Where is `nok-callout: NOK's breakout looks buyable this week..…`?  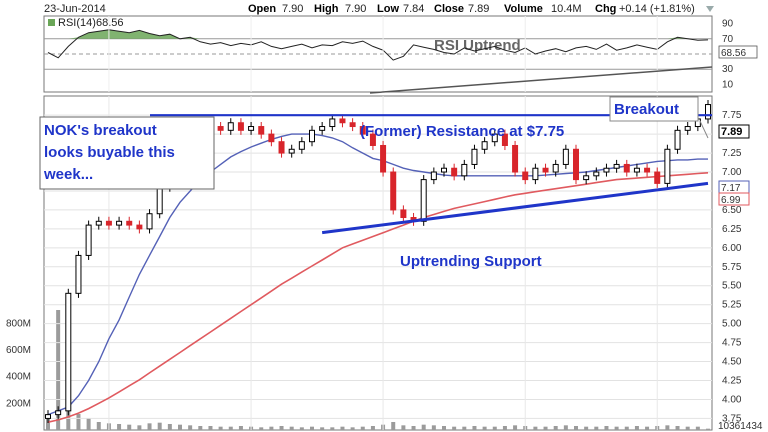 nok-callout: NOK's breakout looks buyable this week..… is located at coordinates (127, 153).